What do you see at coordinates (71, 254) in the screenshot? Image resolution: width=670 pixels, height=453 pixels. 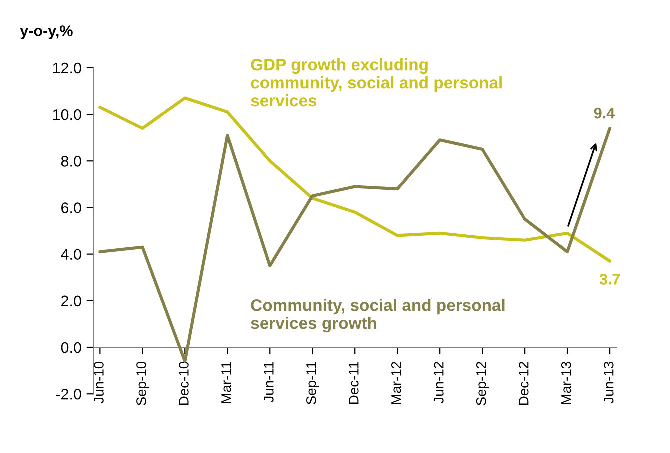 I see `y-tick-label: 4.0` at bounding box center [71, 254].